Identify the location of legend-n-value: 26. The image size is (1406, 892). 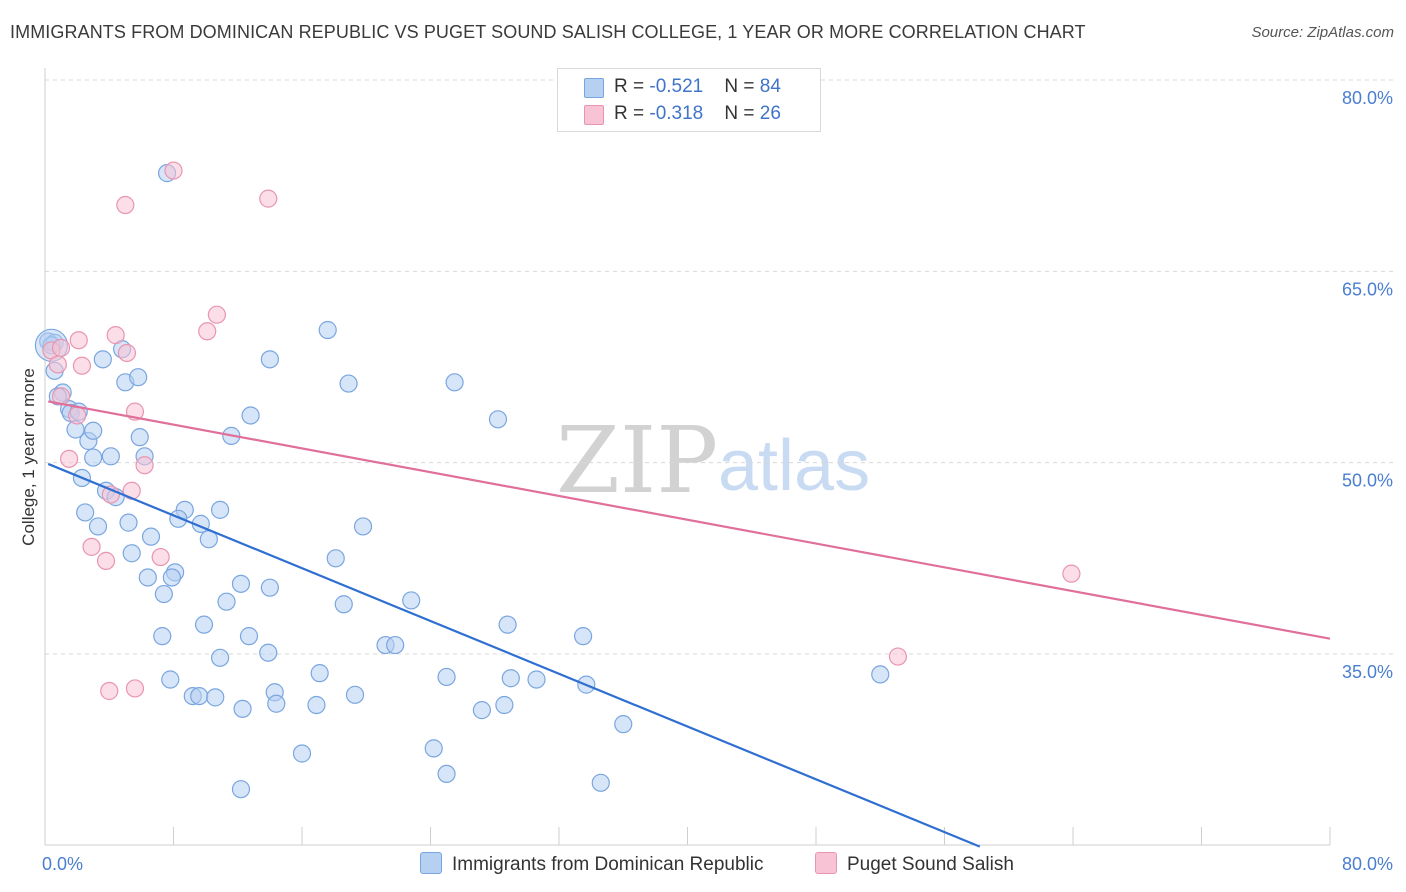
(770, 113).